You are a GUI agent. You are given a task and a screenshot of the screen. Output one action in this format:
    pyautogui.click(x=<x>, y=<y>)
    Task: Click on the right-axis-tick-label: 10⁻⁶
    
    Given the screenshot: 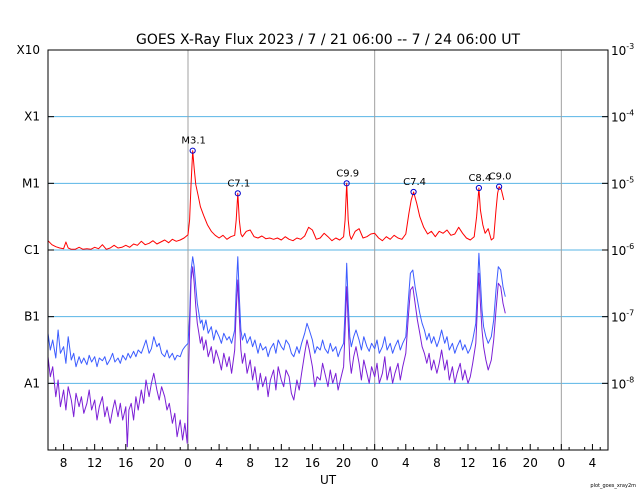 What is the action you would take?
    pyautogui.click(x=622, y=250)
    